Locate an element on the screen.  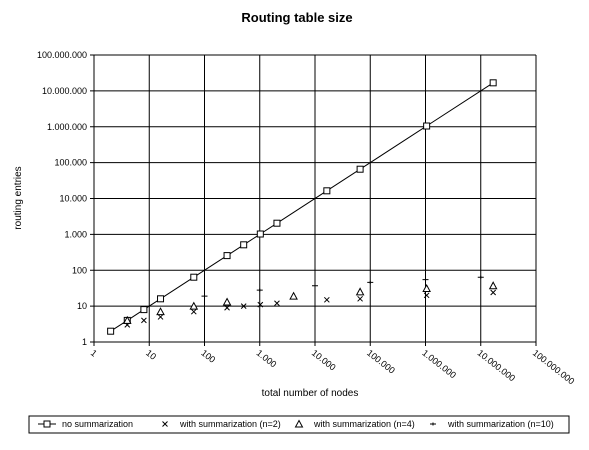
legend-label: no summarization is located at coordinates (97, 424).